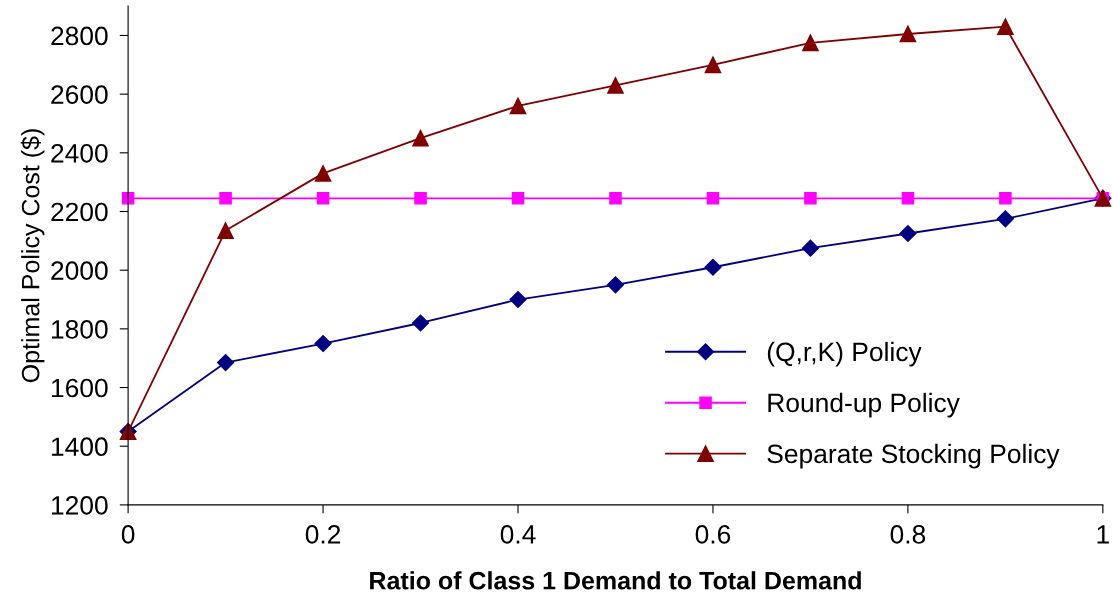 The width and height of the screenshot is (1114, 612). Describe the element at coordinates (128, 534) in the screenshot. I see `x-tick-label: 0` at that location.